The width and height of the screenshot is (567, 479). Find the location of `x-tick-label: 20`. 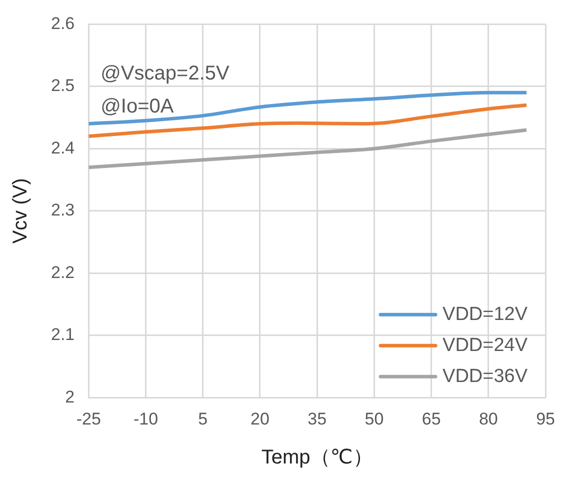

x-tick-label: 20 is located at coordinates (260, 418).